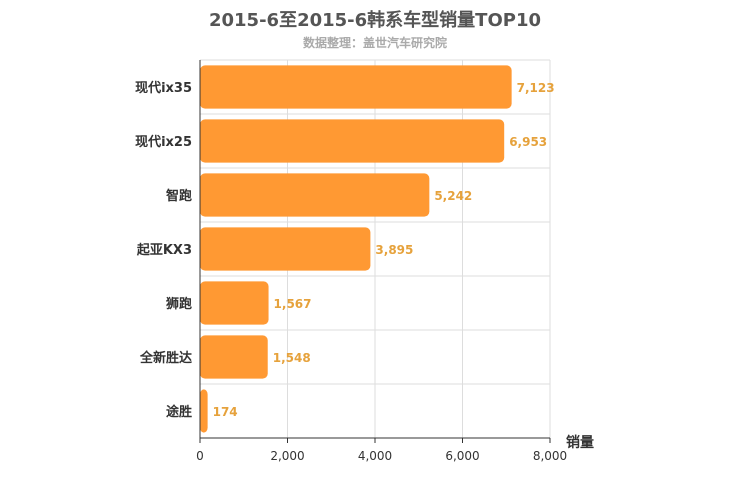  What do you see at coordinates (462, 456) in the screenshot?
I see `x-tick-label: 6,000` at bounding box center [462, 456].